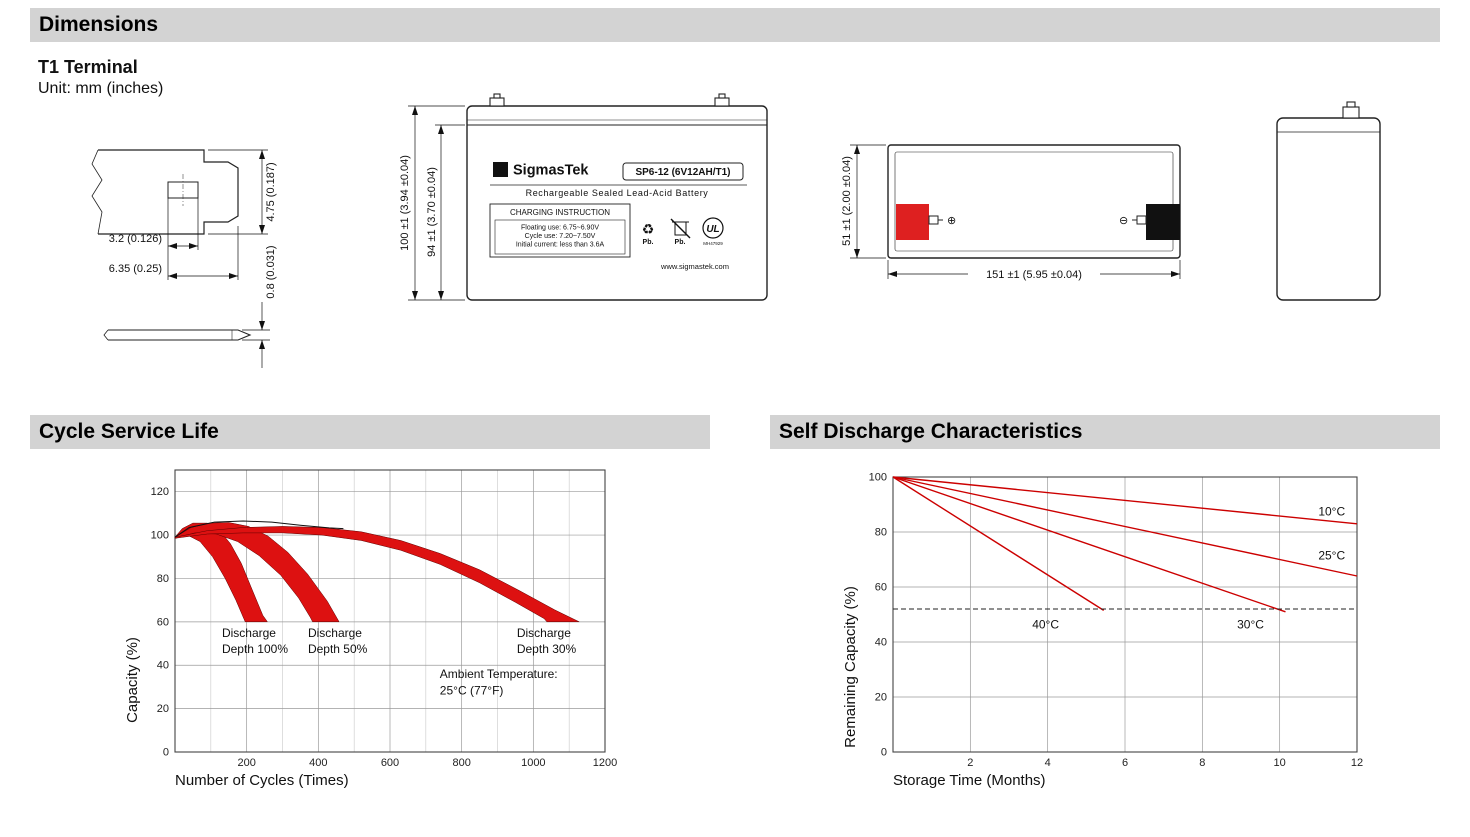  What do you see at coordinates (499, 674) in the screenshot?
I see `svg-text: Ambient Temperature:` at bounding box center [499, 674].